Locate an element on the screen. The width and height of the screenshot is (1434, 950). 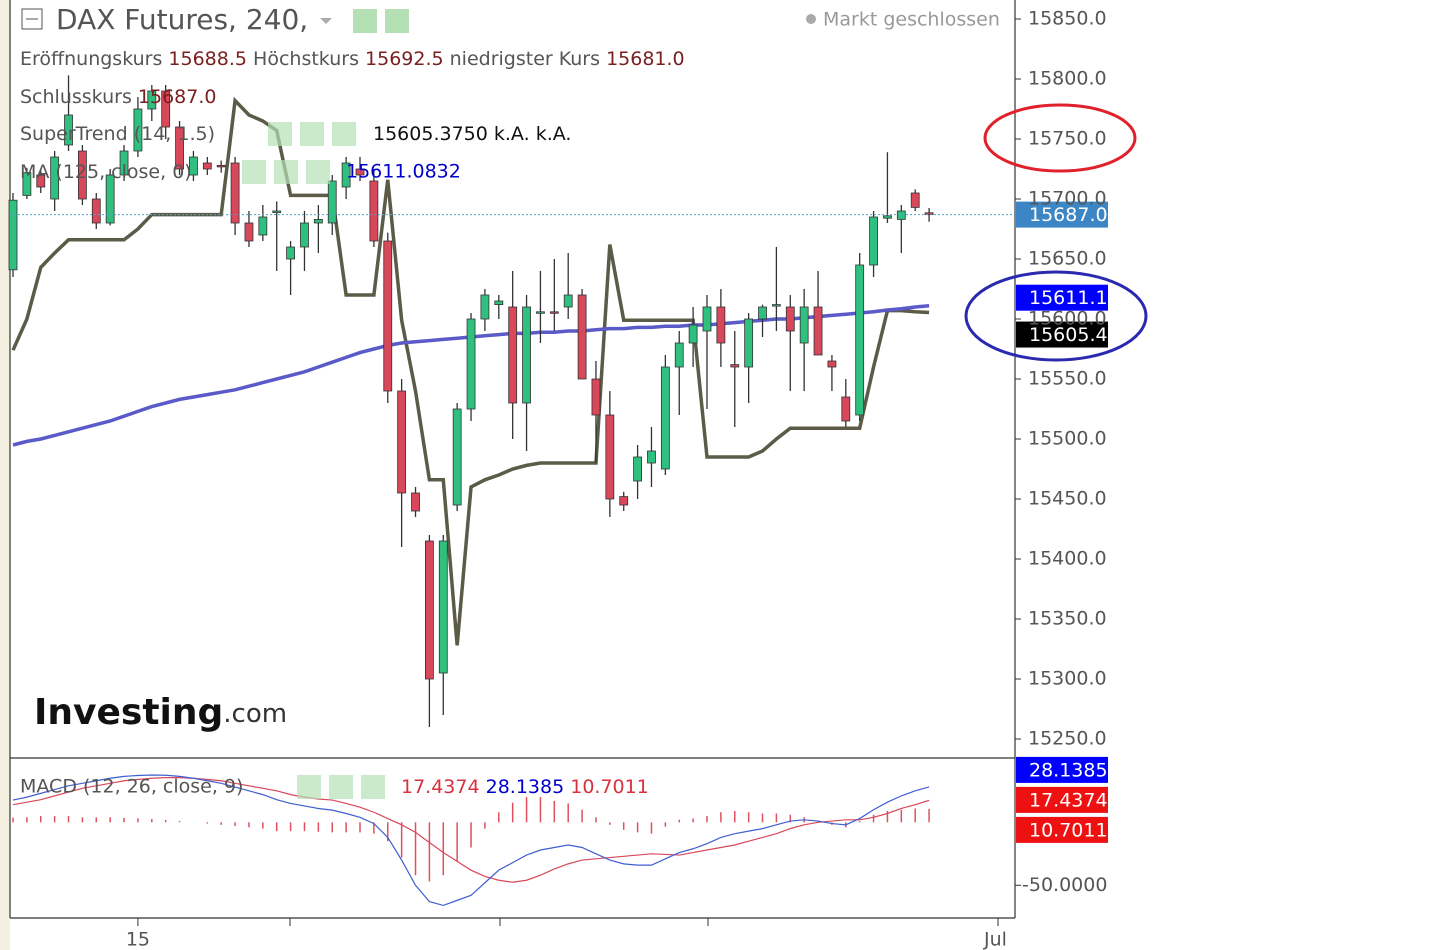
highlight-ellipse is located at coordinates (1056, 316).